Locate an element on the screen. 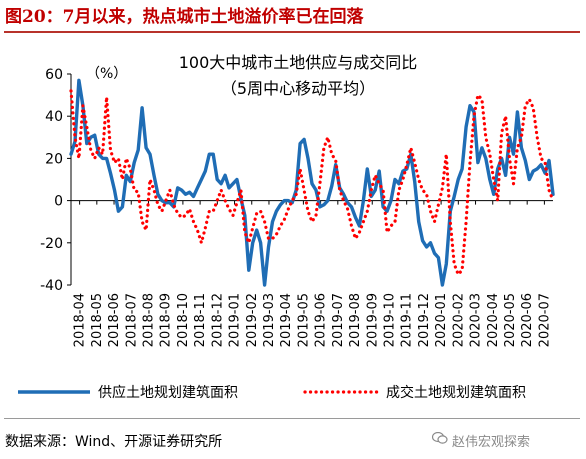 The height and width of the screenshot is (459, 586). x-tick-label: 2019-02 is located at coordinates (252, 320).